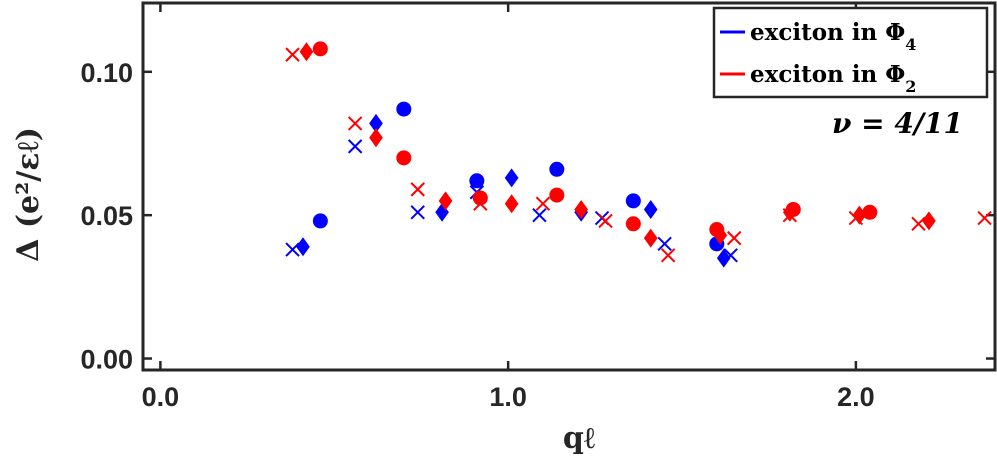 The image size is (997, 464). I want to click on nu-annotation: ν = 4/11, so click(897, 123).